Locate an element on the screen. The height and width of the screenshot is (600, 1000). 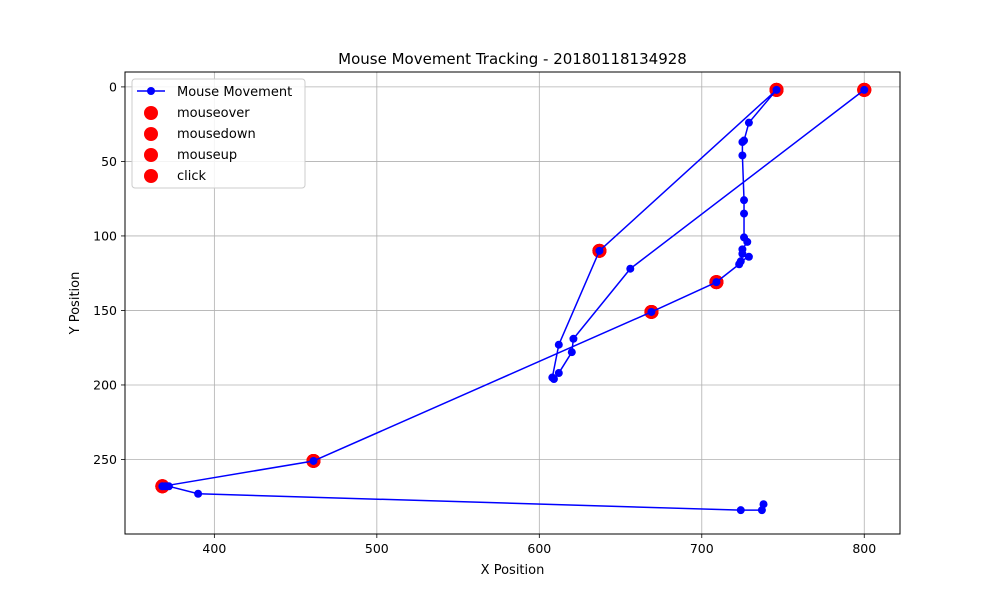
legend-marker-mousedown is located at coordinates (151, 134).